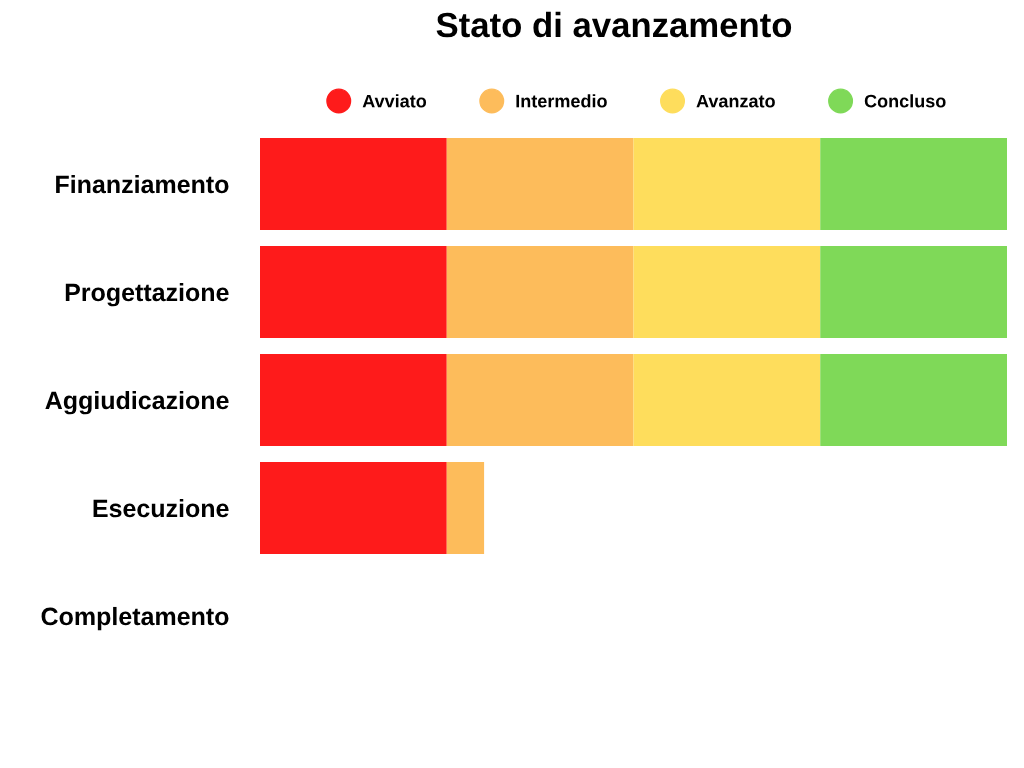 Image resolution: width=1024 pixels, height=768 pixels. What do you see at coordinates (161, 508) in the screenshot?
I see `y-tick-label: Esecuzione` at bounding box center [161, 508].